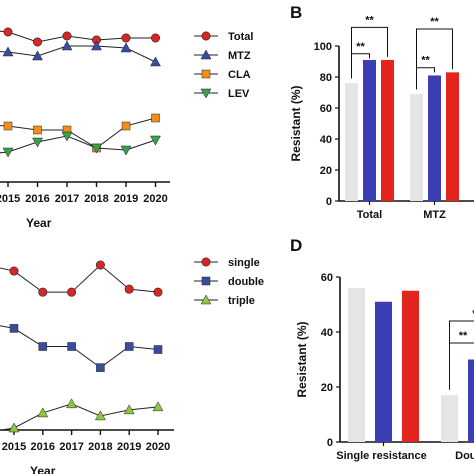 Image resolution: width=474 pixels, height=474 pixels. I want to click on legend-marker-total, so click(206, 36).